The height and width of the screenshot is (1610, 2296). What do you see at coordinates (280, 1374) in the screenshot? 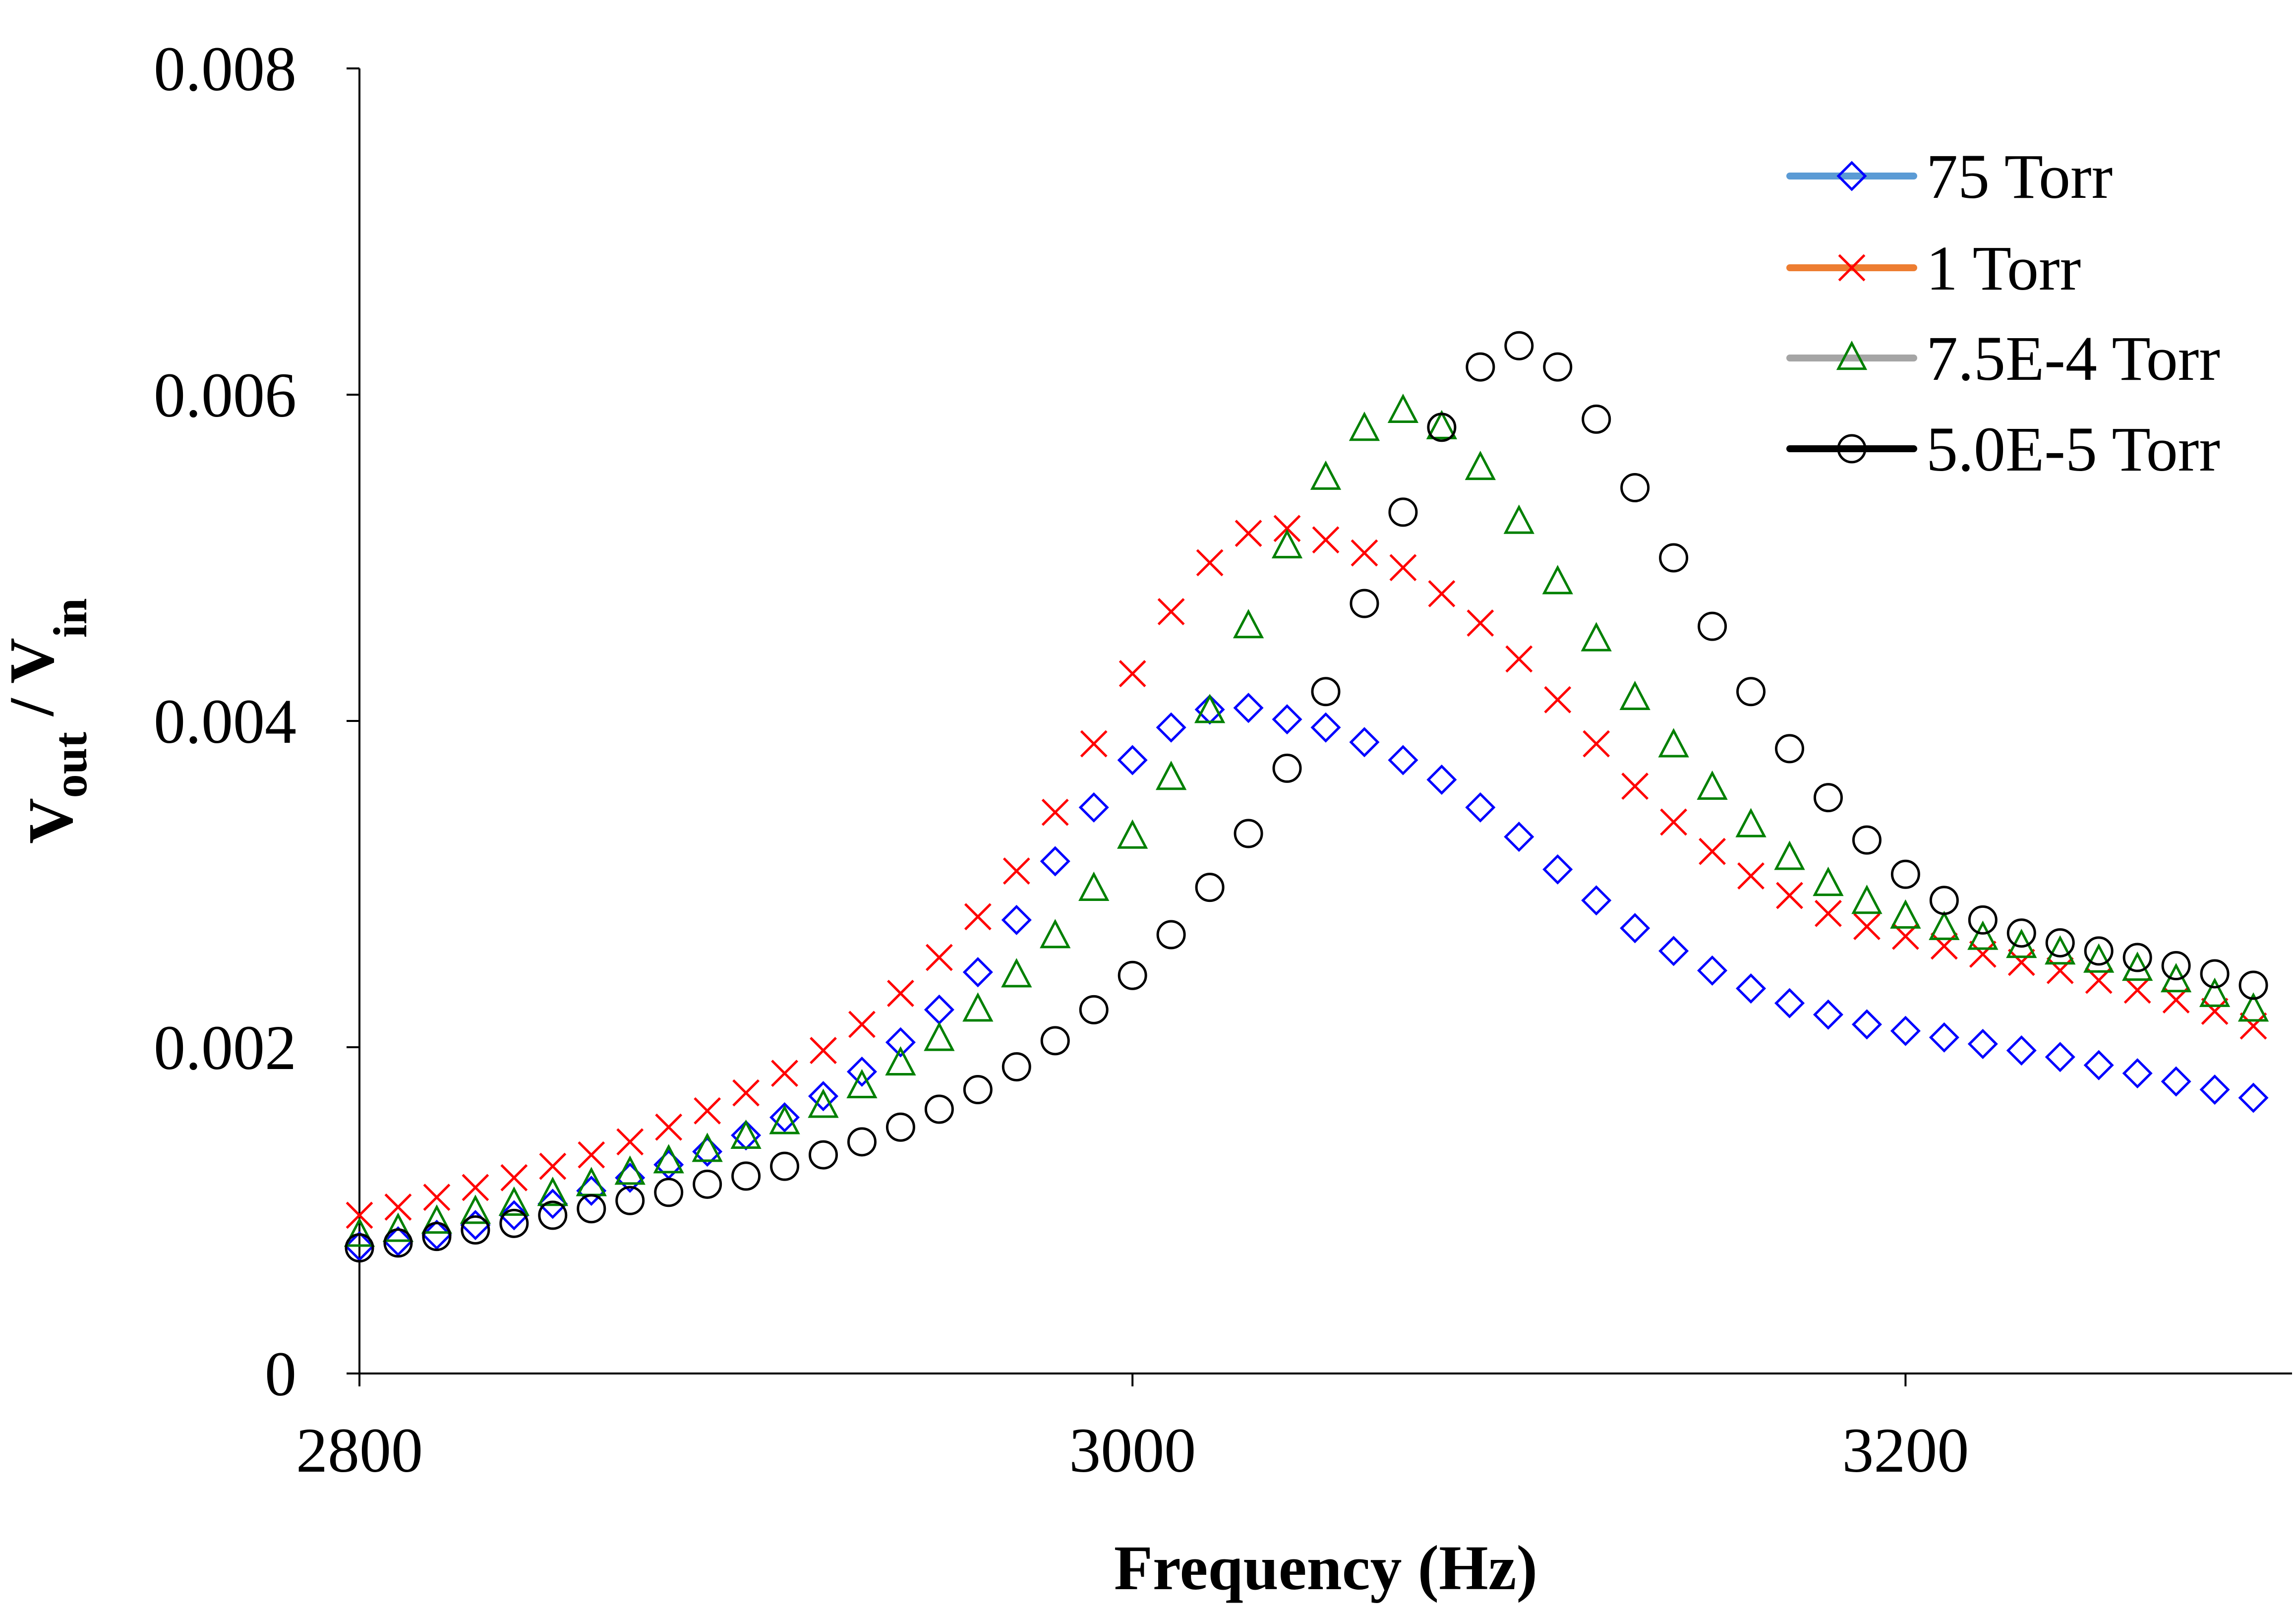
I see `y-tick-label: 0` at bounding box center [280, 1374].